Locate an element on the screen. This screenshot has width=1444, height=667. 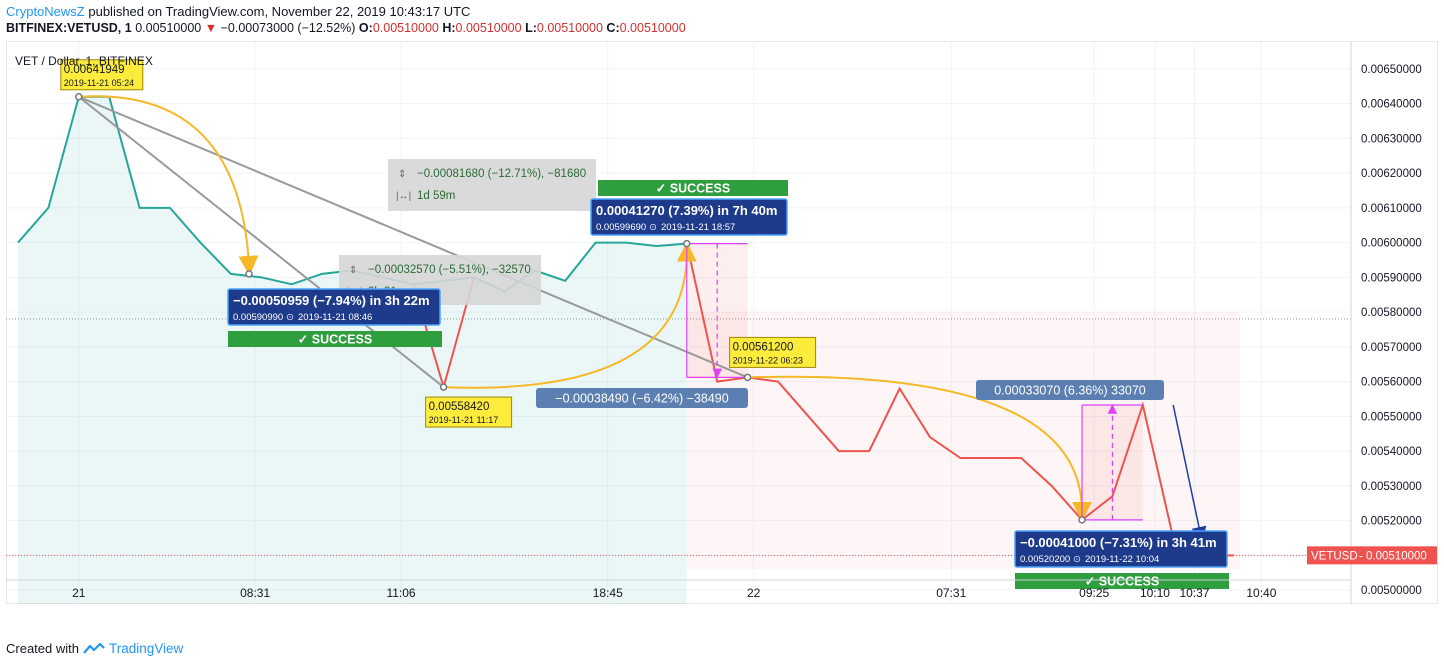
measure-duration: 1d 59m is located at coordinates (436, 196).